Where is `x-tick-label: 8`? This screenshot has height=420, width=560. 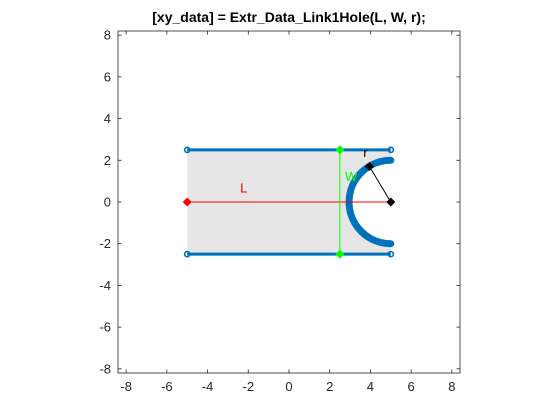
x-tick-label: 8 is located at coordinates (451, 386).